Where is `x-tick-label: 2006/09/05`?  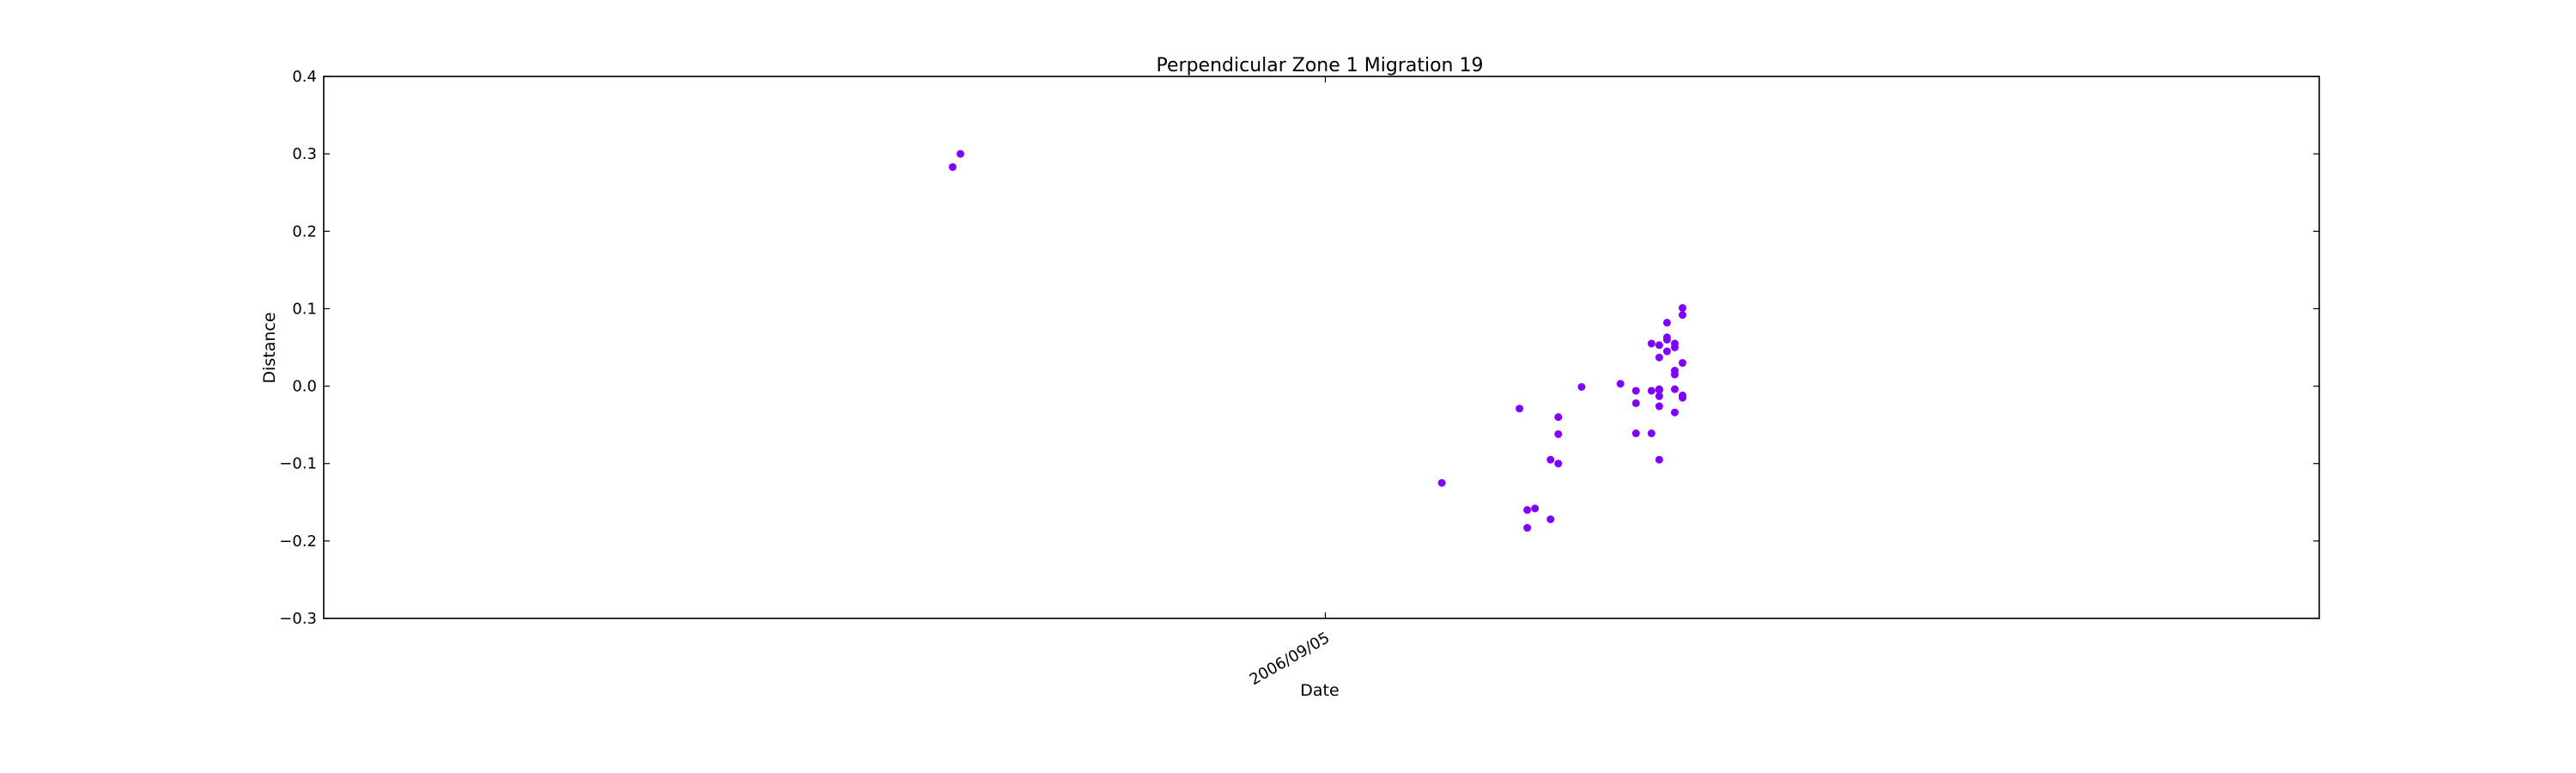
x-tick-label: 2006/09/05 is located at coordinates (1290, 659).